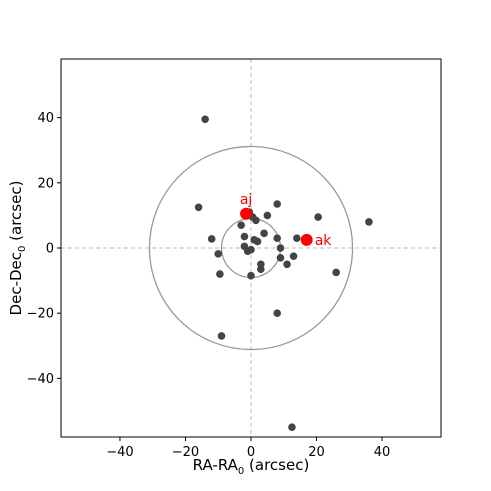  Describe the element at coordinates (251, 452) in the screenshot. I see `x-tick-label: 0` at that location.